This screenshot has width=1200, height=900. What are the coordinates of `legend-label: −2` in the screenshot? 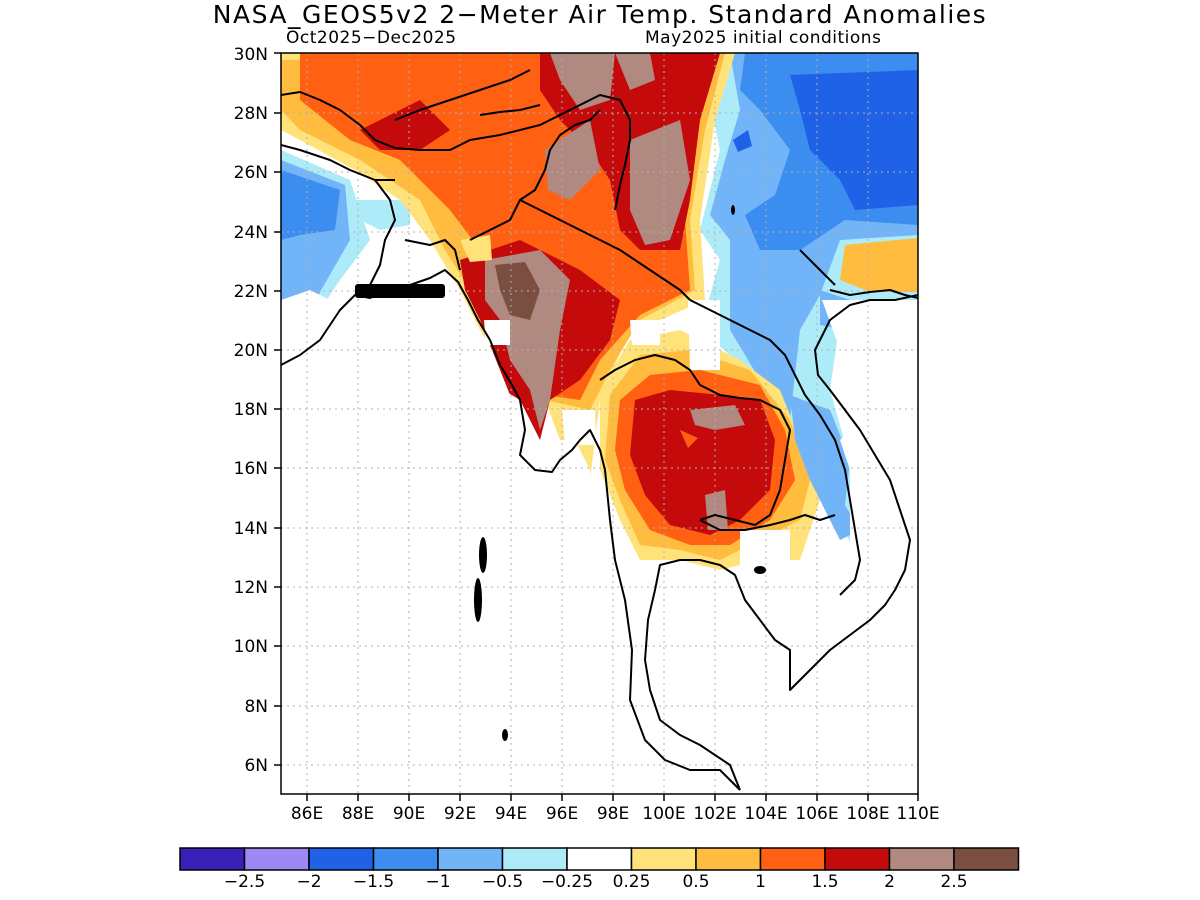 It's located at (308, 882).